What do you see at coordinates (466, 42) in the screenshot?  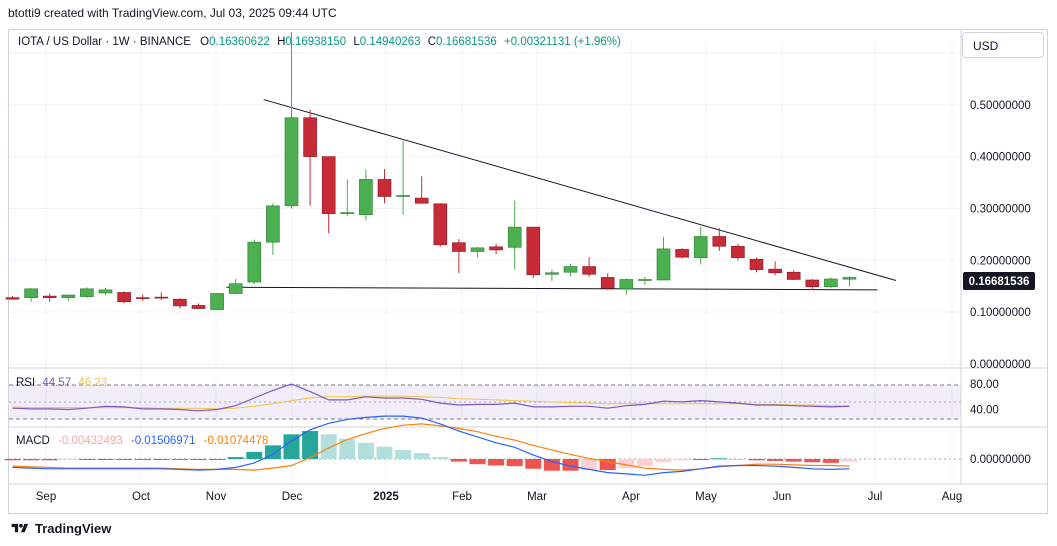 I see `close-value: 0.16681536` at bounding box center [466, 42].